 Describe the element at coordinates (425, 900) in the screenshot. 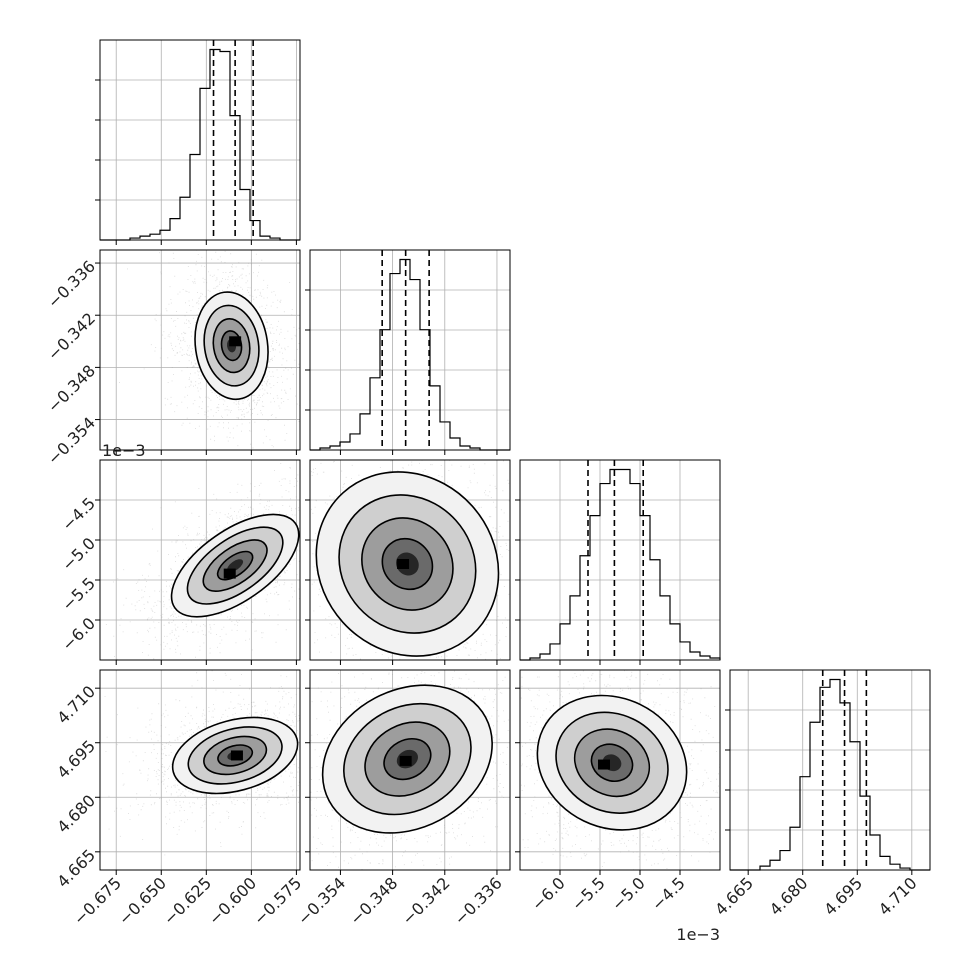

I see `x-tick-label-1-2: −0.342` at that location.